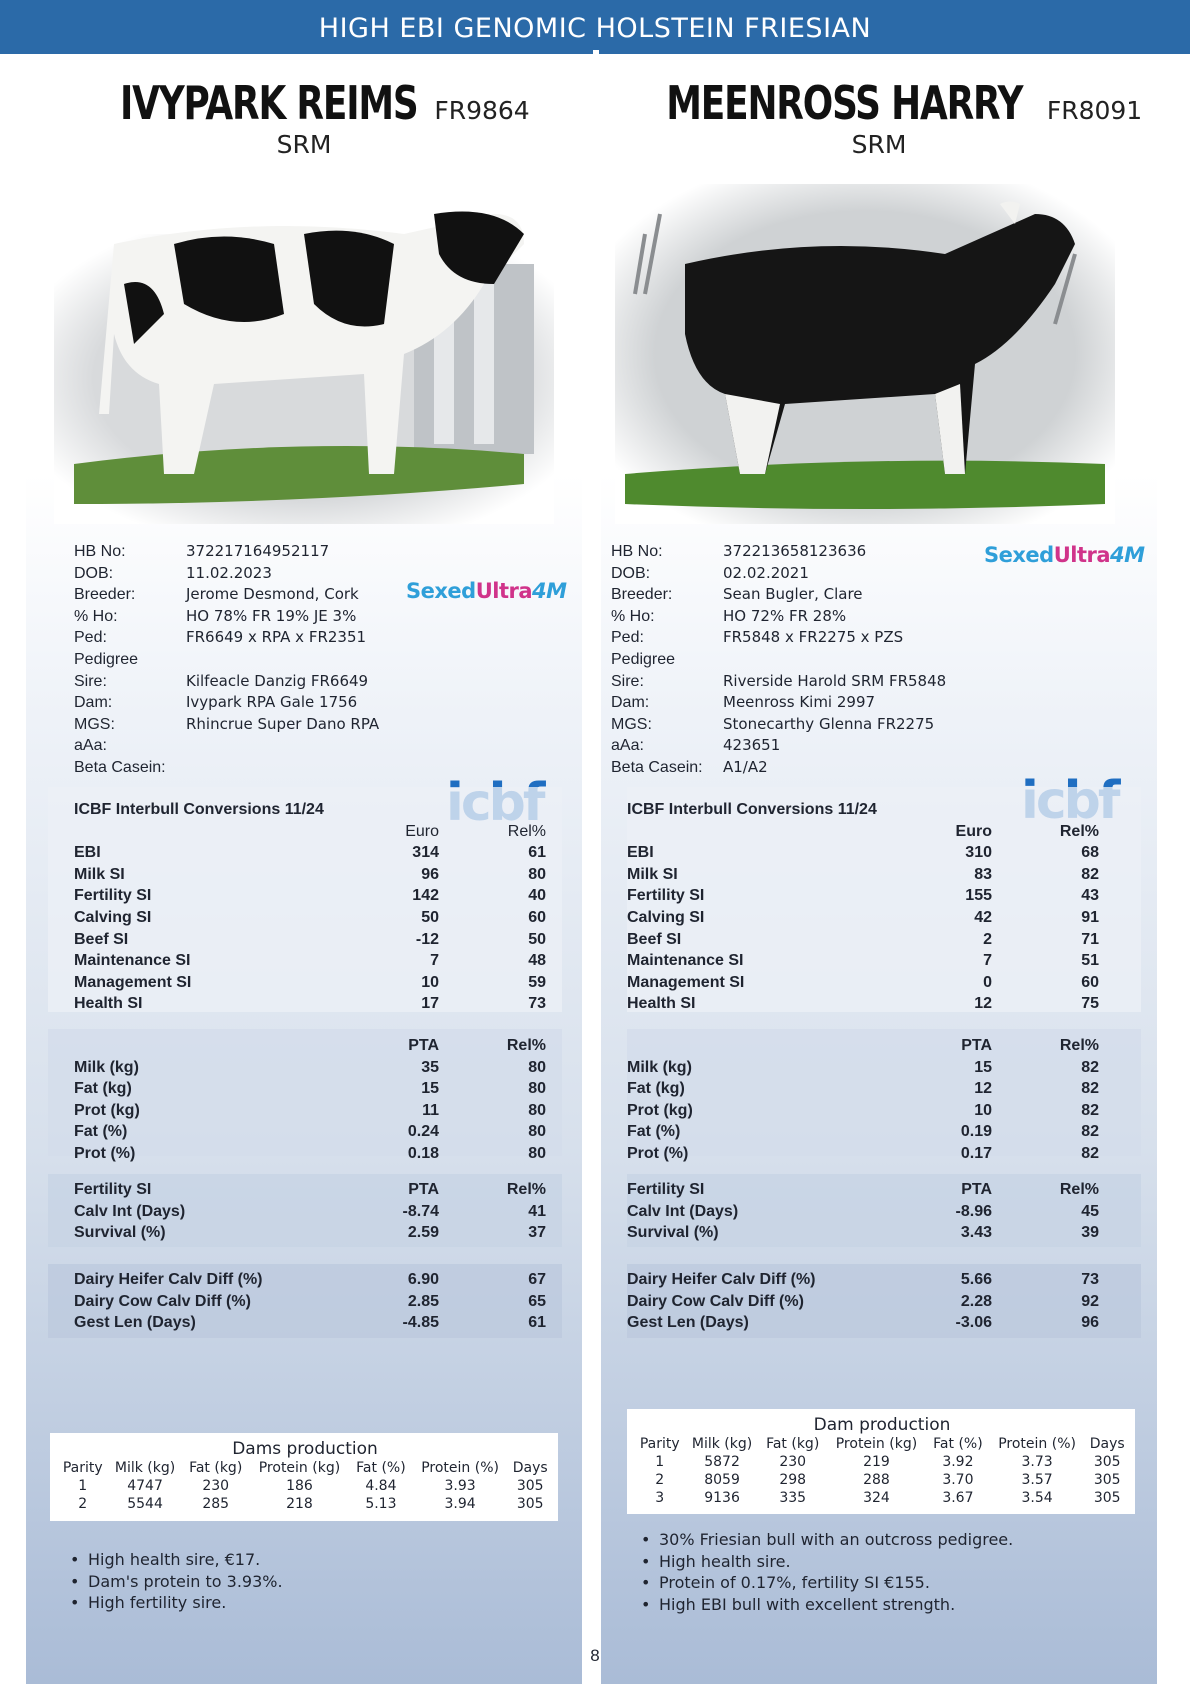 This screenshot has height=1684, width=1190. Describe the element at coordinates (863, 1132) in the screenshot. I see `table-row: Fat (%) 0.19 82` at that location.